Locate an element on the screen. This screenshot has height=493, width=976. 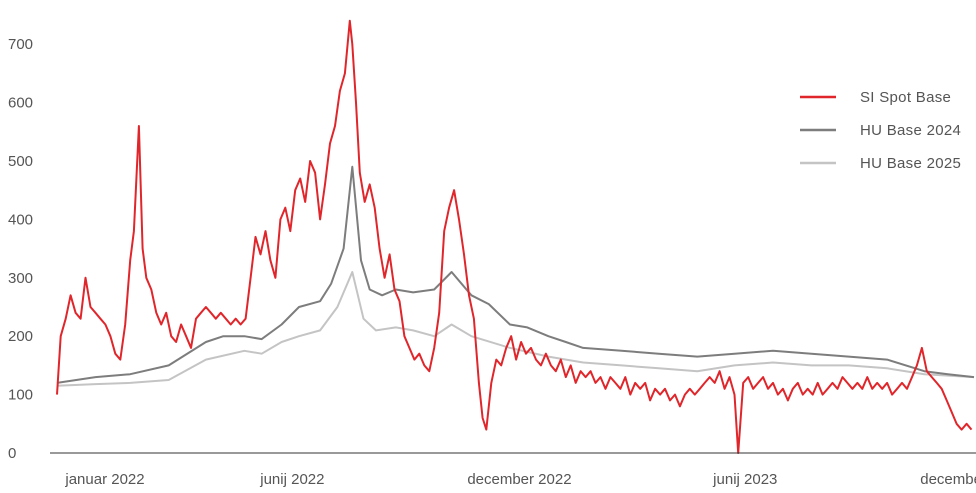
legend-label: HU Base 2025 is located at coordinates (910, 163).